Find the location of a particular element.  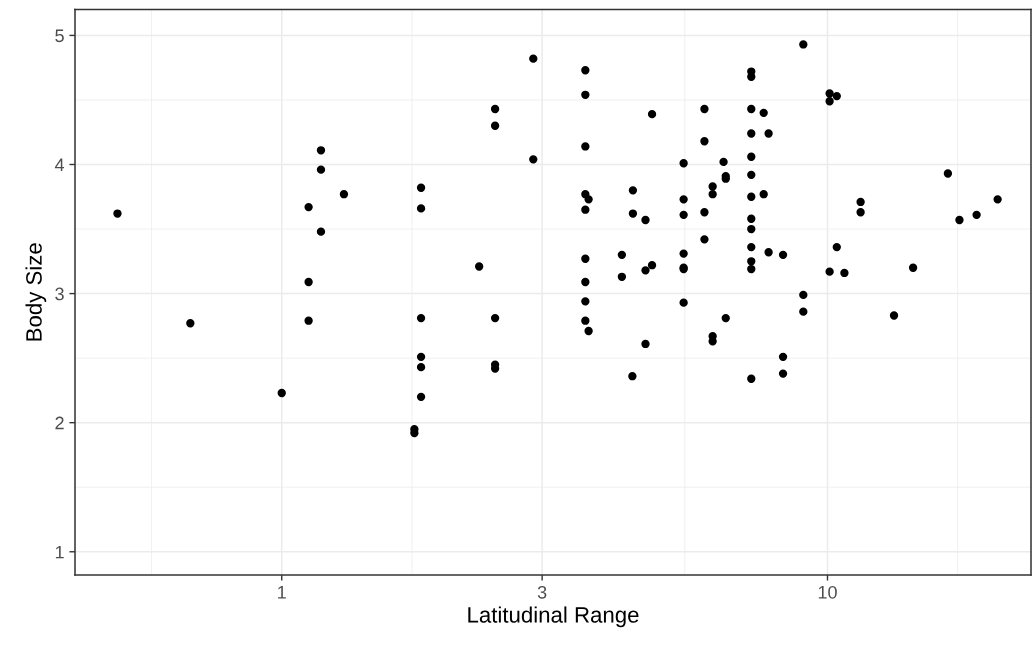

y-tick-label: 4 is located at coordinates (59, 165).